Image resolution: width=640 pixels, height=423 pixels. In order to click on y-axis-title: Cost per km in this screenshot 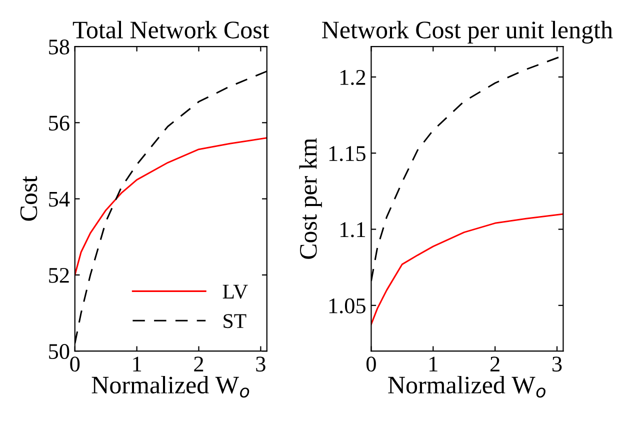, I will do `click(310, 198)`.